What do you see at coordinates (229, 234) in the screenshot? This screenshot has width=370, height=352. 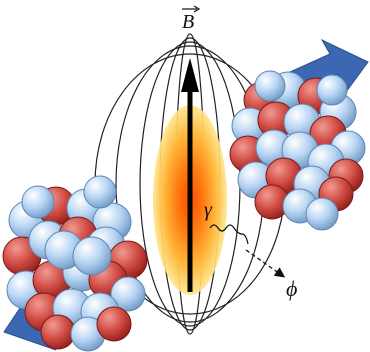 I see `photon-wave` at bounding box center [229, 234].